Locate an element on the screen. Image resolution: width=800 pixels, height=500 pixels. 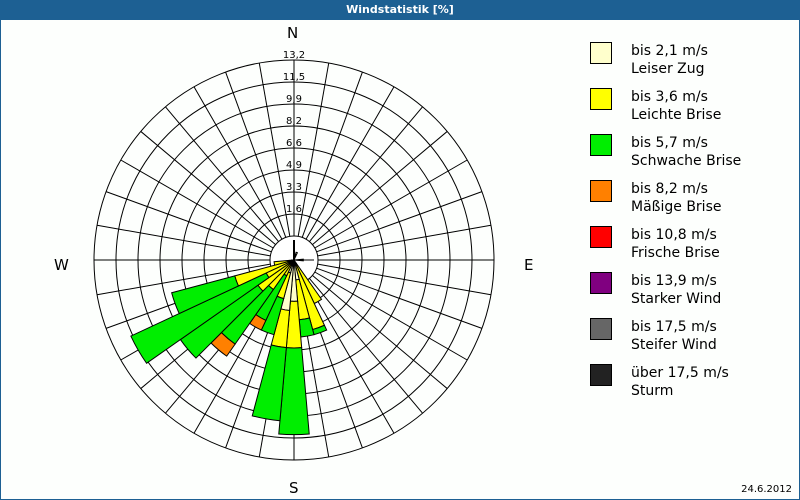
ring-label: 1,6 is located at coordinates (294, 209).